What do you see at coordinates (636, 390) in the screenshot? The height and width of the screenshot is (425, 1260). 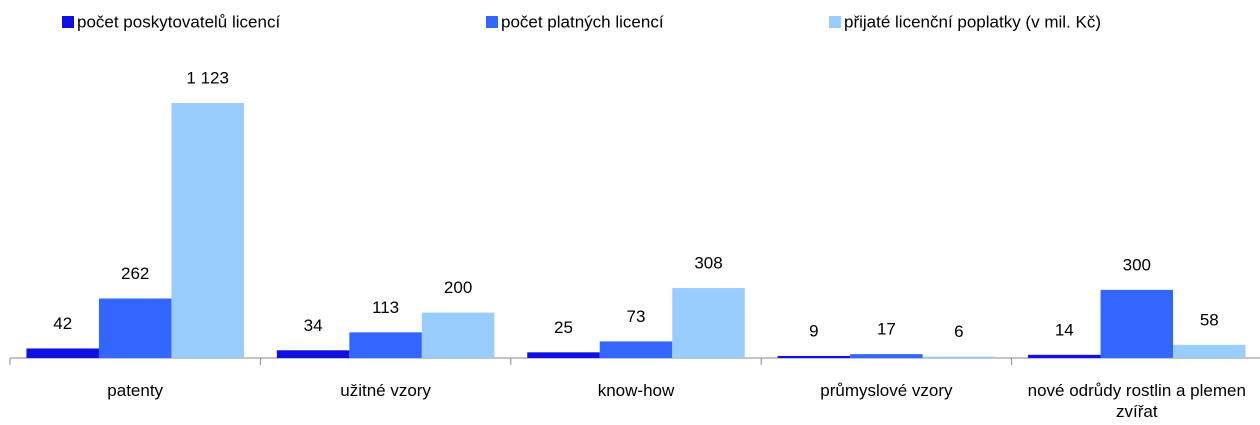 I see `x-tick-label: know-how` at bounding box center [636, 390].